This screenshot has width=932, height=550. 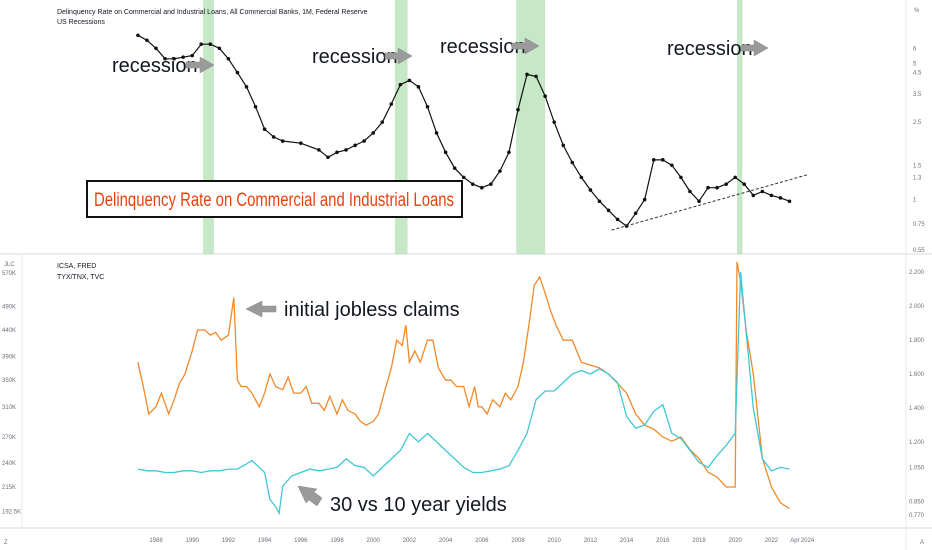 What do you see at coordinates (917, 166) in the screenshot?
I see `top-ytick-label: 1.5` at bounding box center [917, 166].